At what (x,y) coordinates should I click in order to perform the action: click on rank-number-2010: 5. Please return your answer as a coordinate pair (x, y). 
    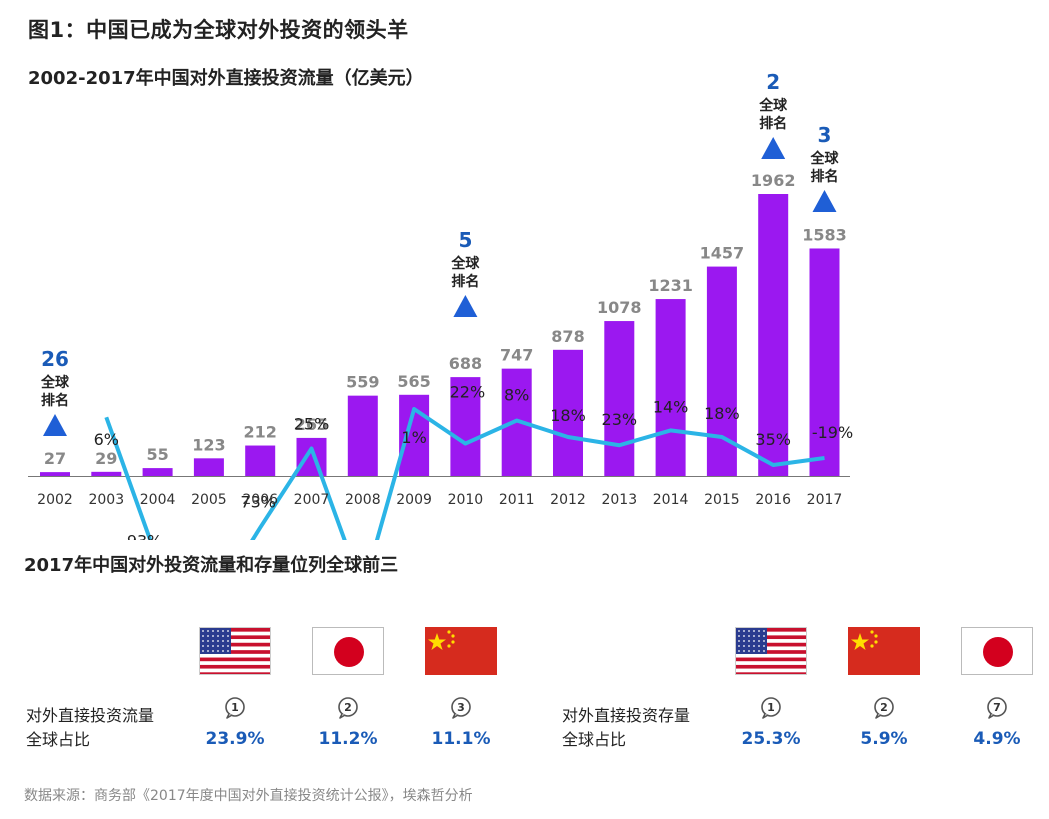
    Looking at the image, I should click on (465, 240).